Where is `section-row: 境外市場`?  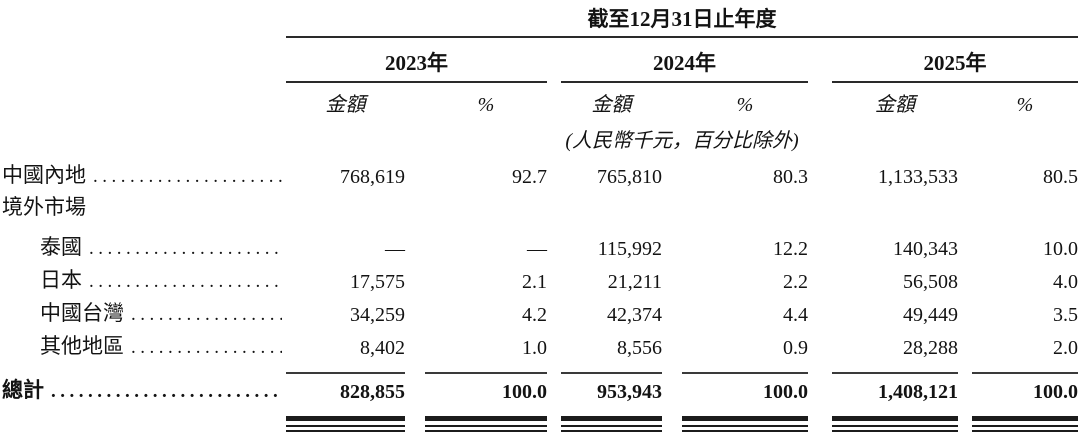
section-row: 境外市場 is located at coordinates (540, 207).